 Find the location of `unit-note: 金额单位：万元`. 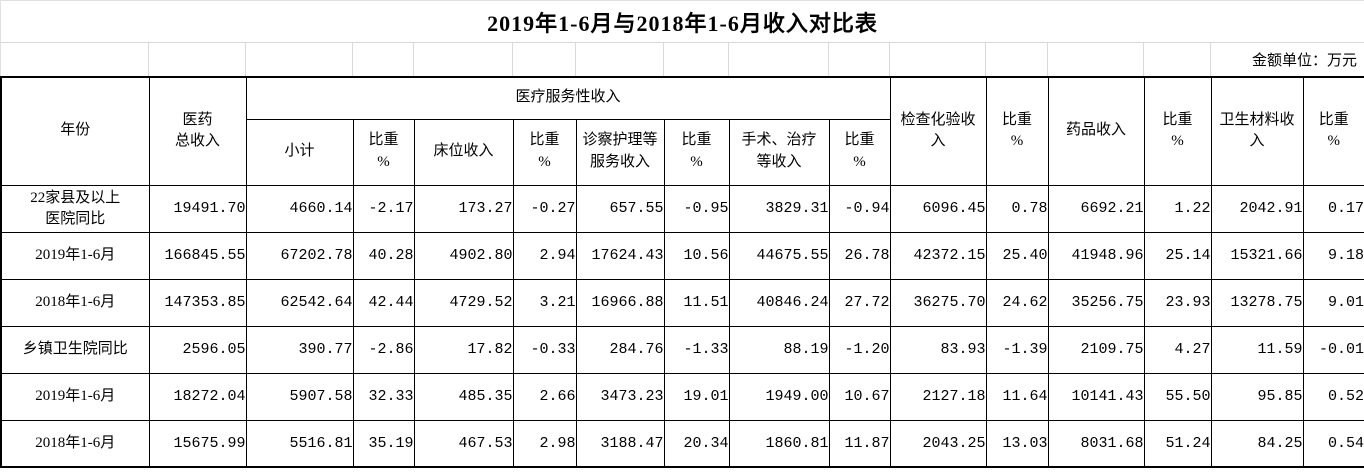

unit-note: 金额单位：万元 is located at coordinates (1304, 61).